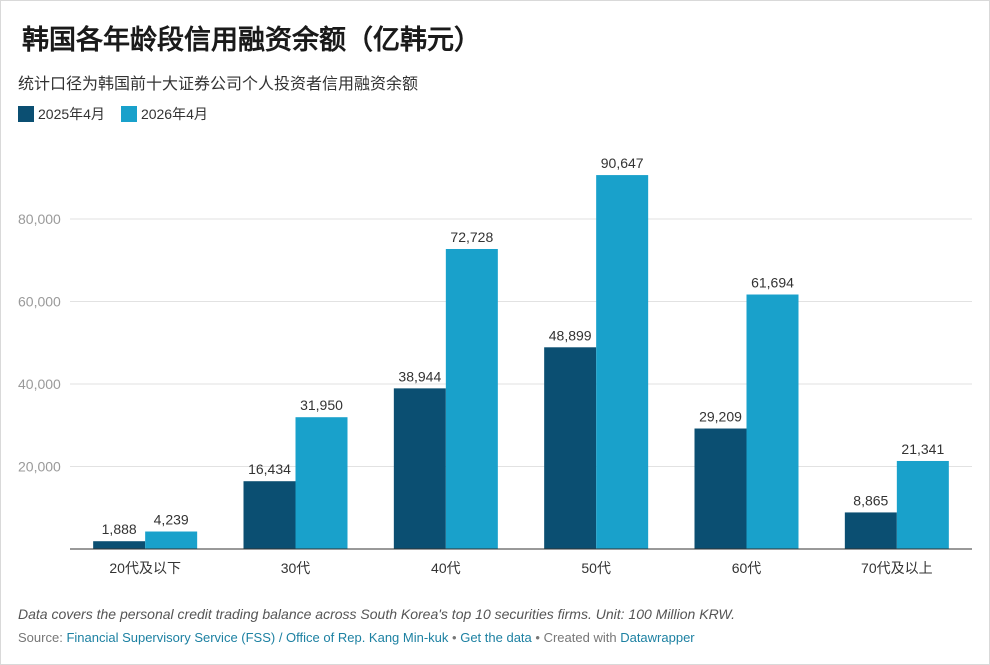  What do you see at coordinates (446, 568) in the screenshot?
I see `x-category-label-2: 40代` at bounding box center [446, 568].